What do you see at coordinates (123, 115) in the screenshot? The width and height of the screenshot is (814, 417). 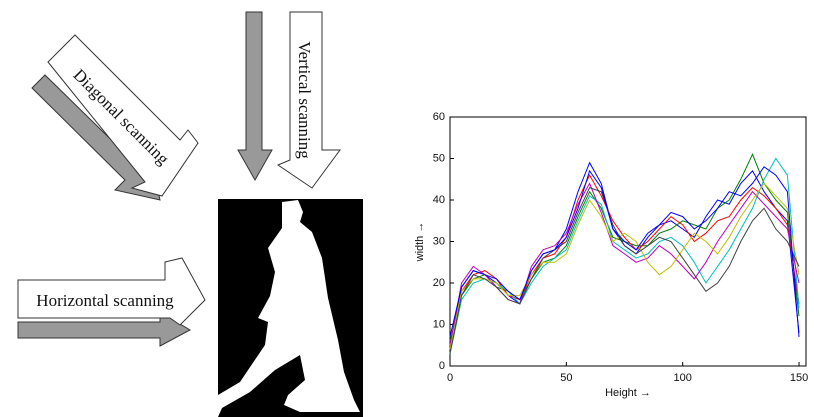 I see `diagonal-arrow-white` at bounding box center [123, 115].